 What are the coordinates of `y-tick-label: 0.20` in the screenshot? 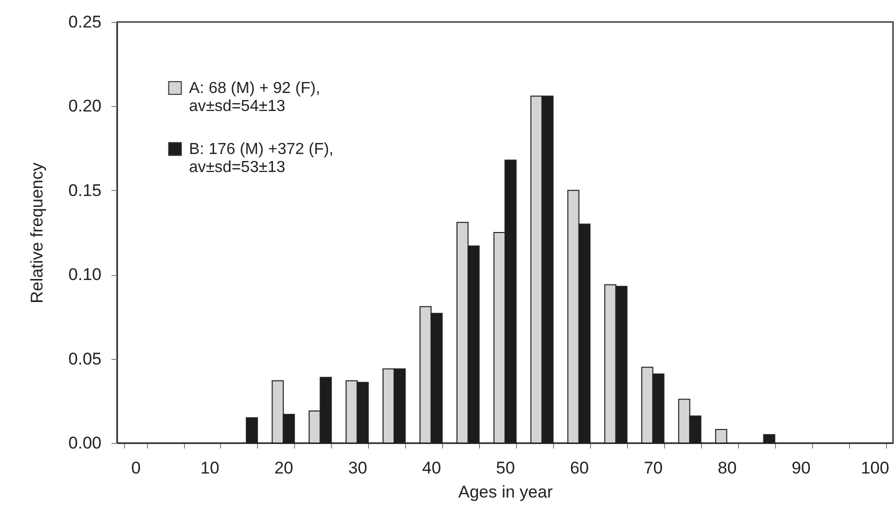 It's located at (85, 106).